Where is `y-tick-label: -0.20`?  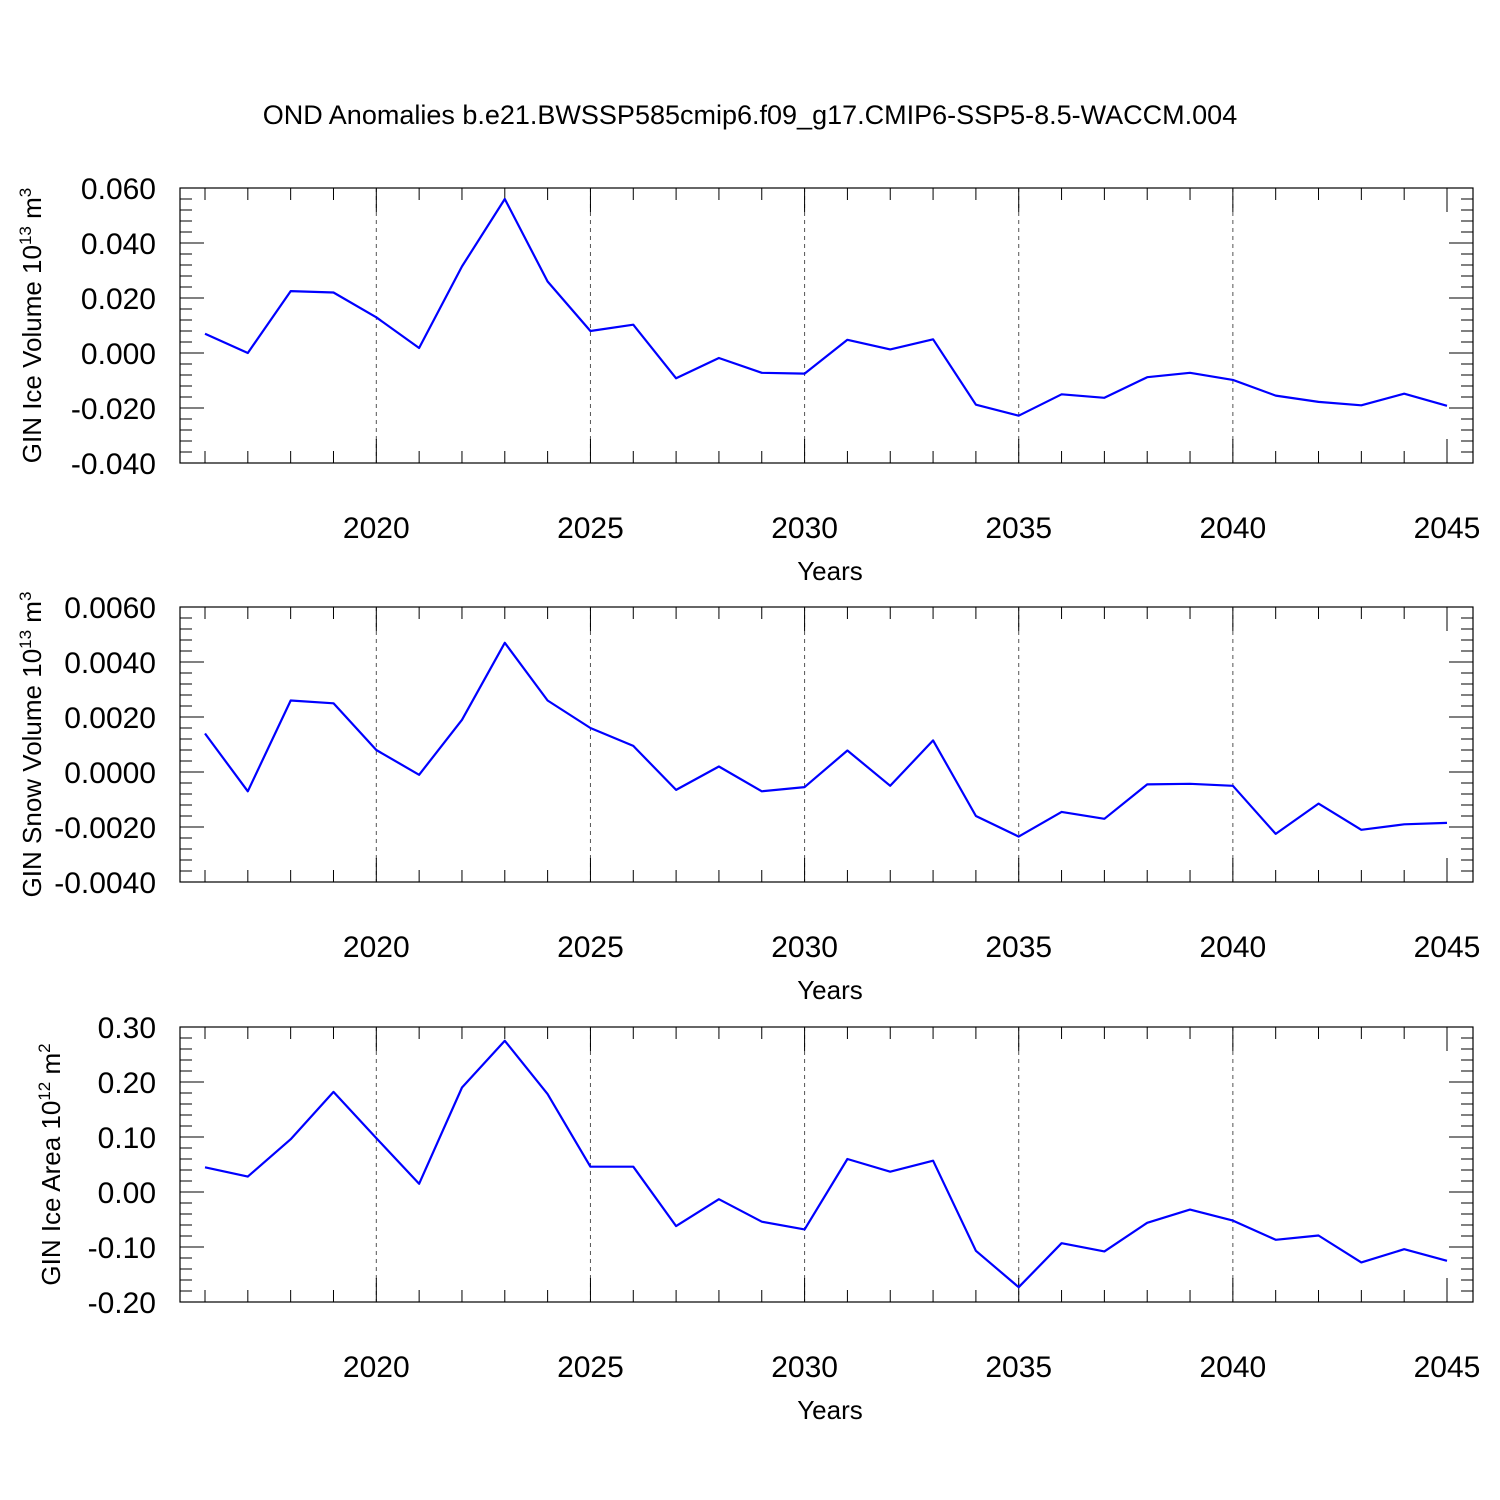
y-tick-label: -0.20 is located at coordinates (122, 1303).